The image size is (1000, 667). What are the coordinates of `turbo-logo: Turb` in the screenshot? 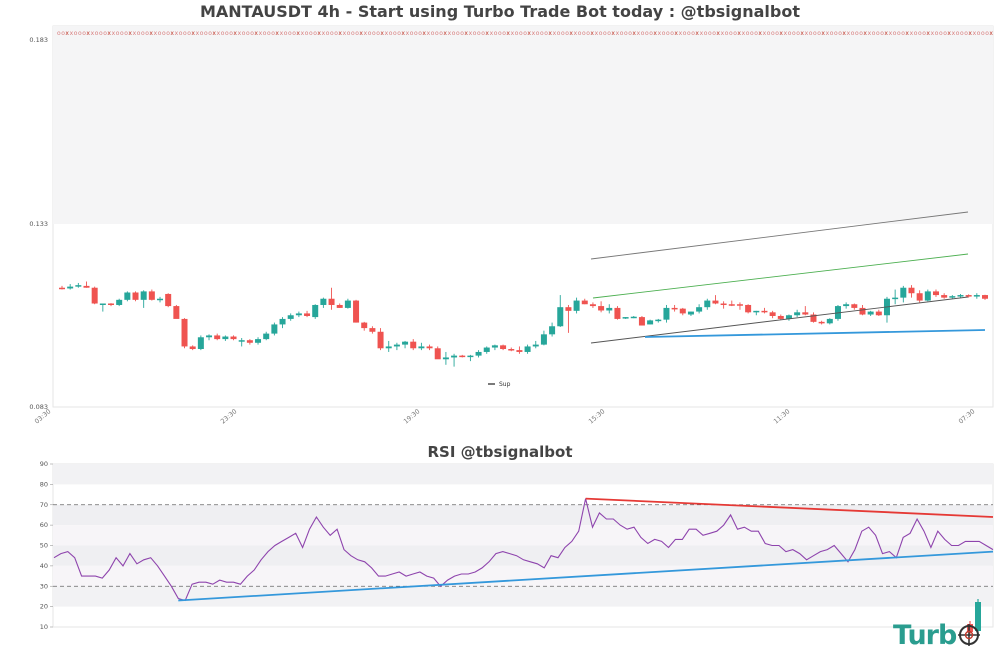 It's located at (937, 635).